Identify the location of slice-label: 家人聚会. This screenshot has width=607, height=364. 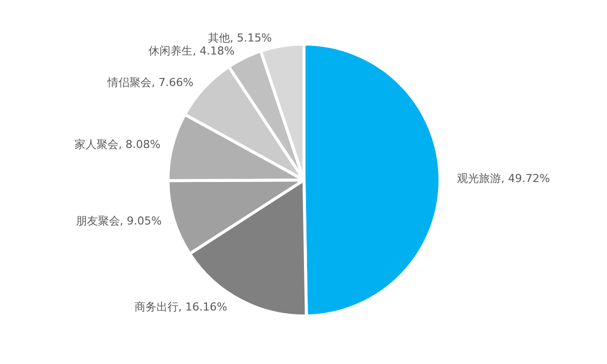
(96, 144).